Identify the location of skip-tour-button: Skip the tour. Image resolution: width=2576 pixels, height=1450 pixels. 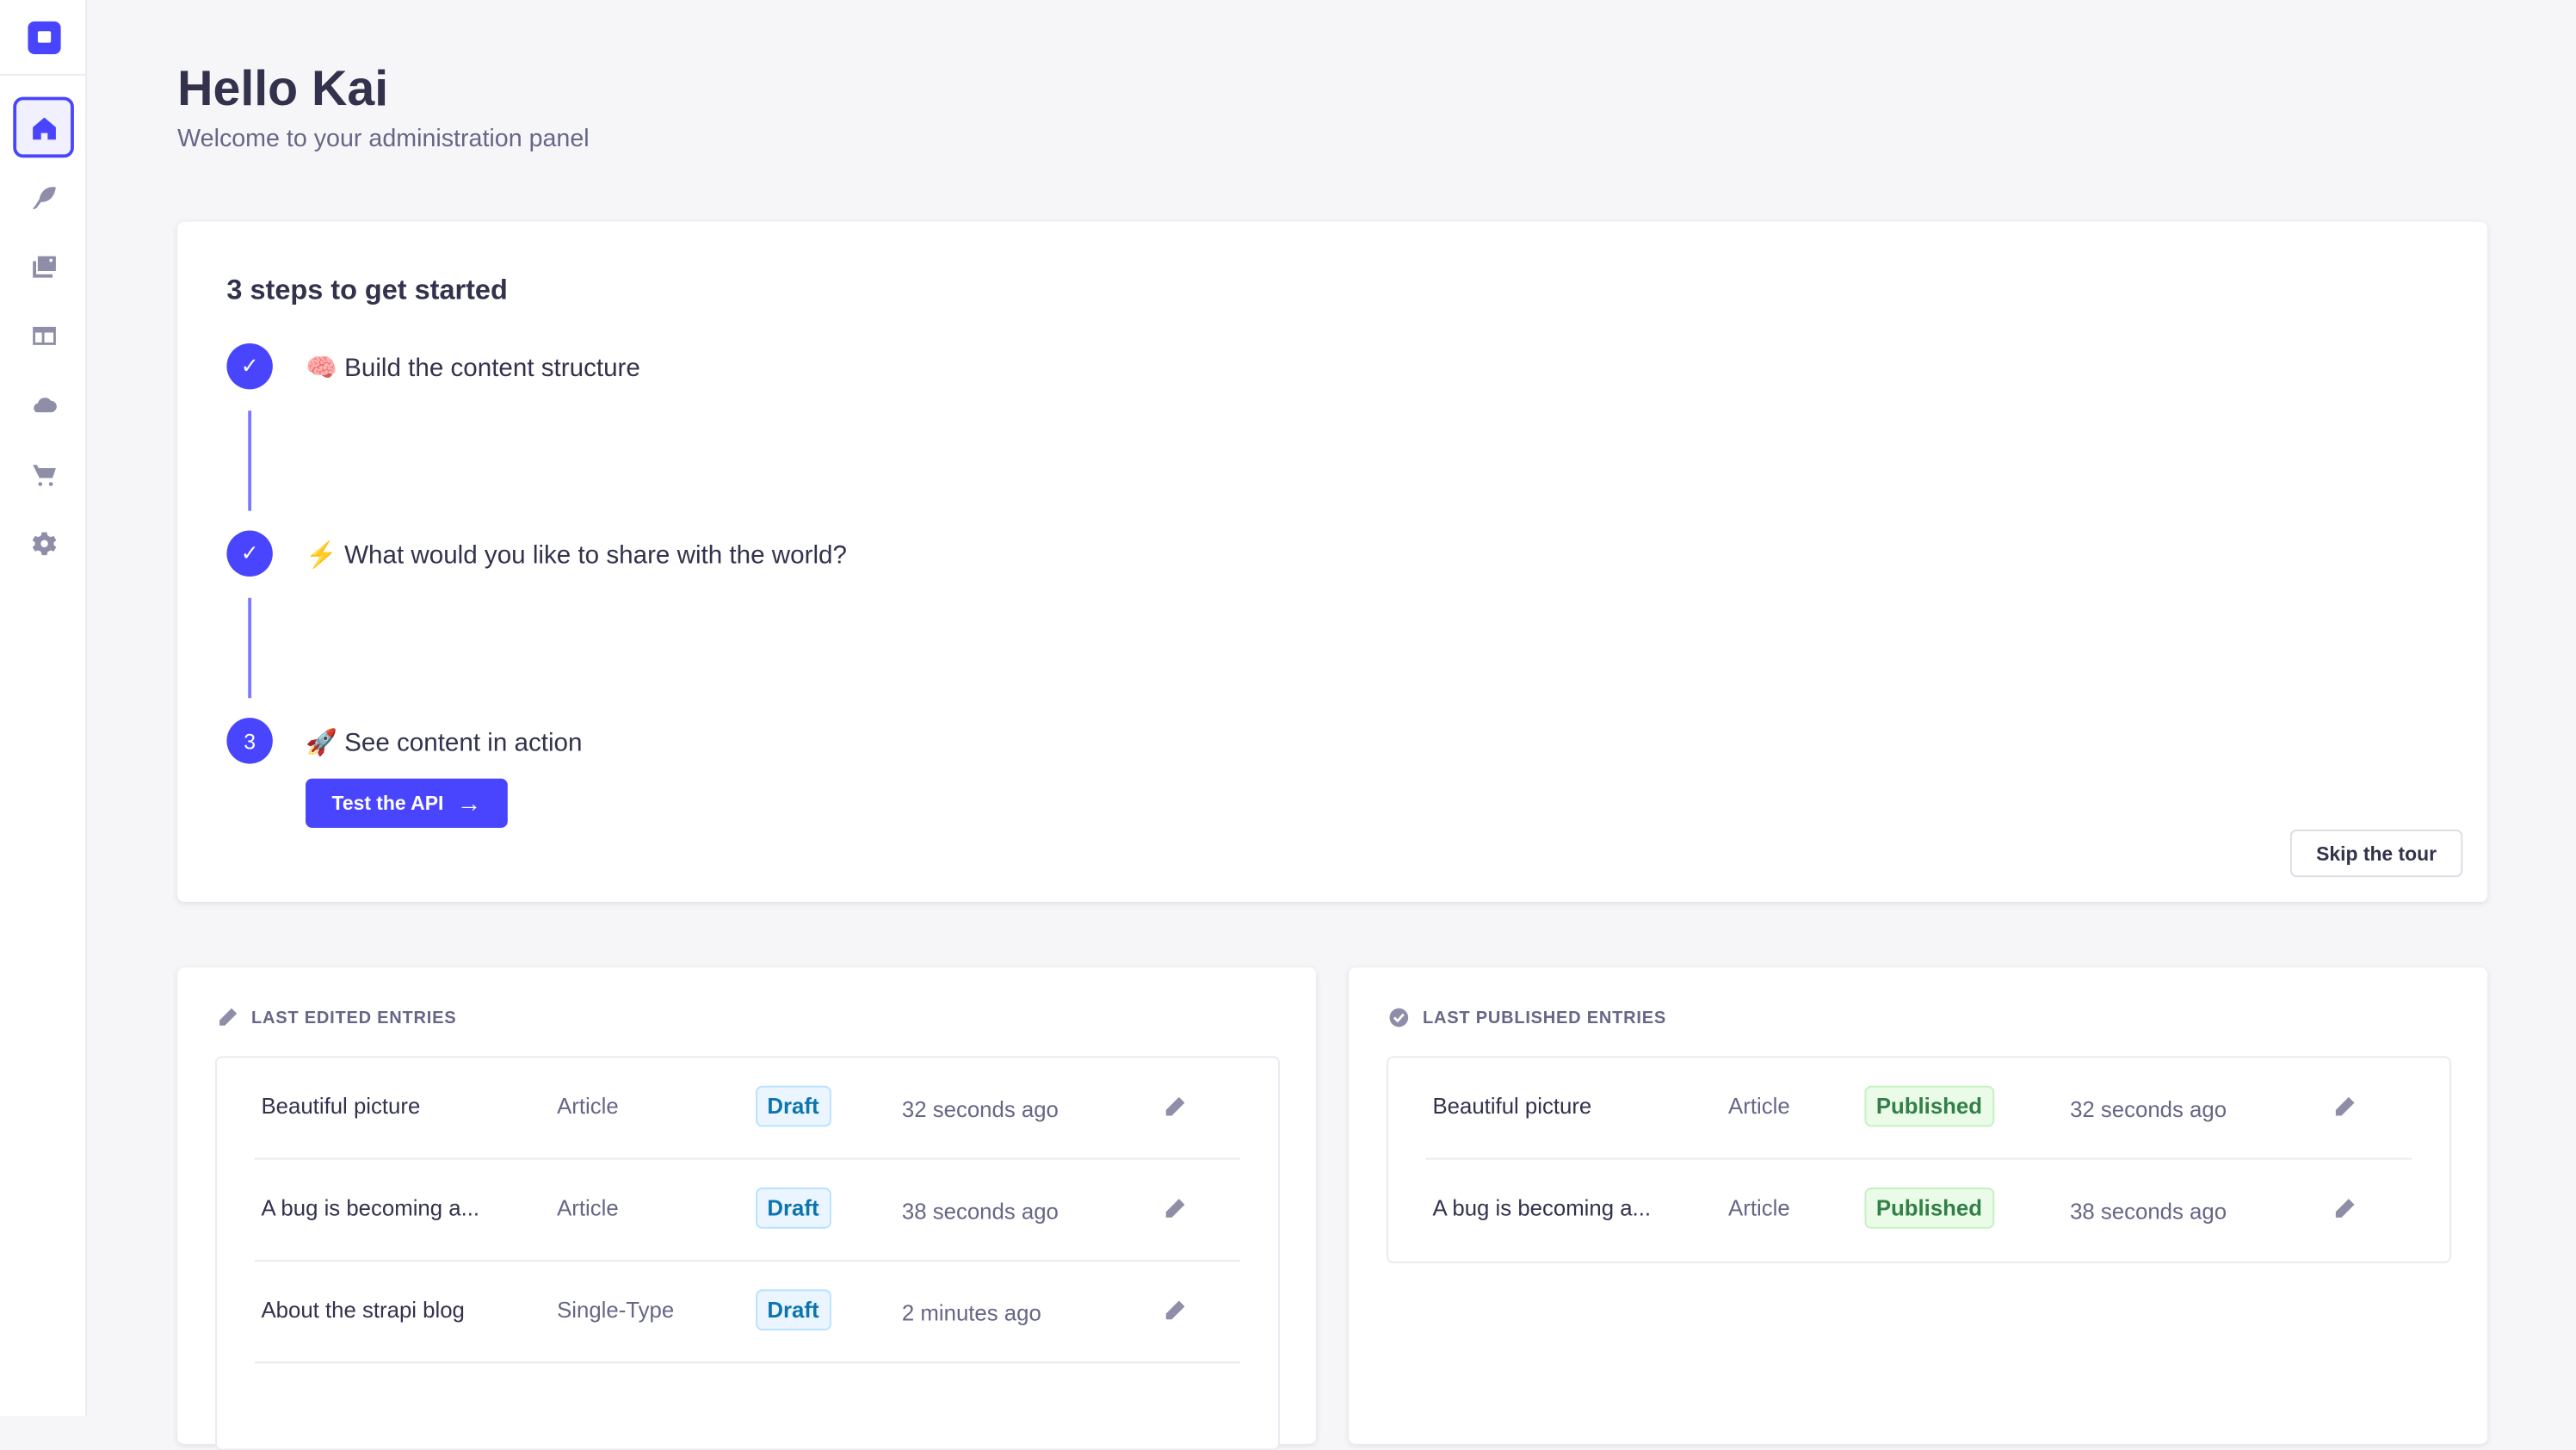
(2376, 853).